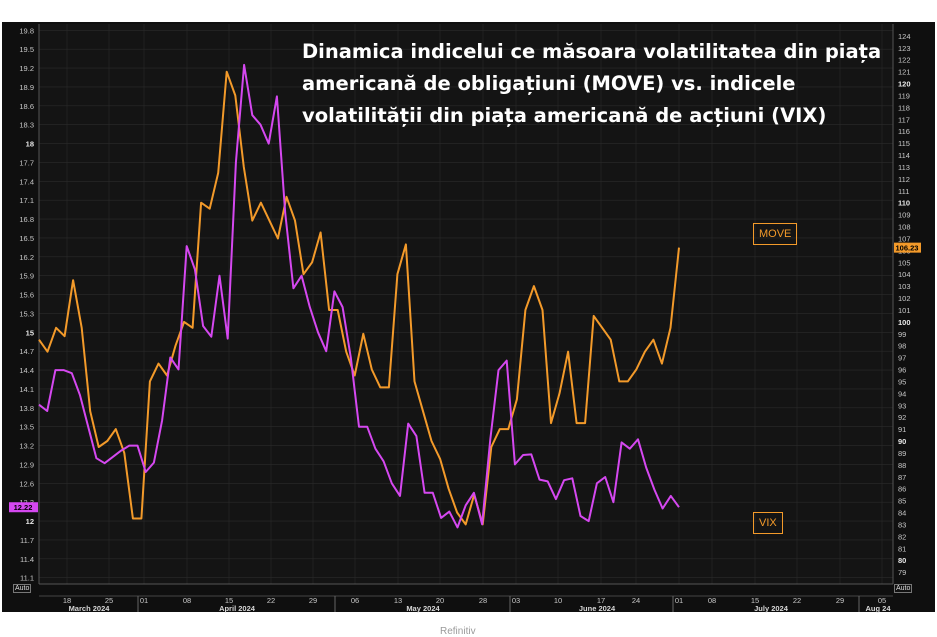 The image size is (937, 637). Describe the element at coordinates (904, 84) in the screenshot. I see `right-tick-label: 120` at that location.